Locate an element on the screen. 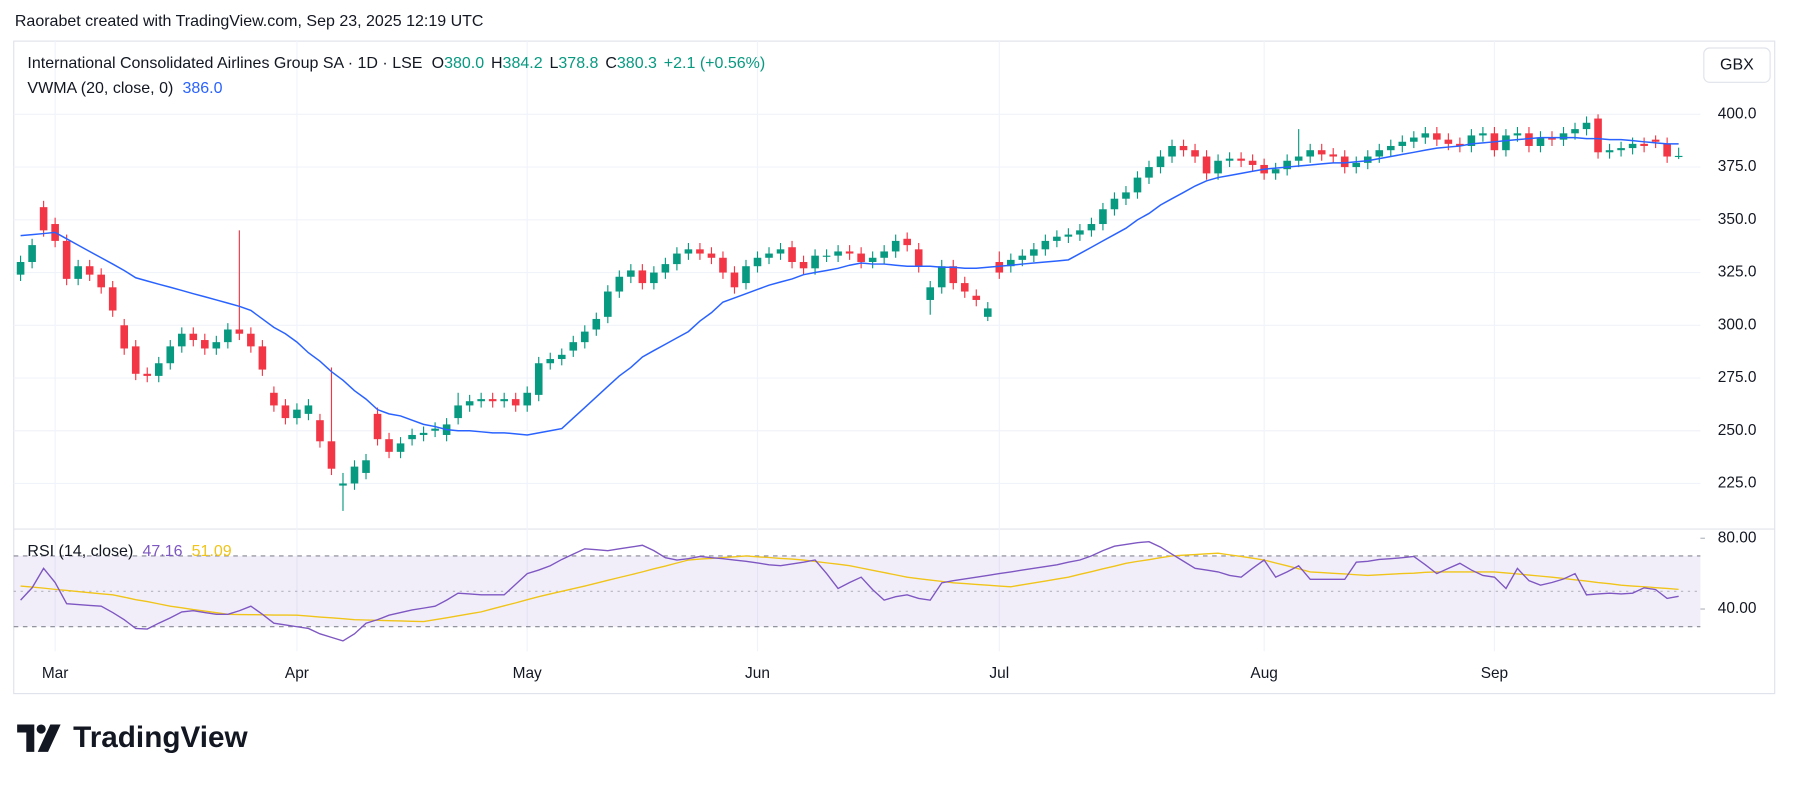  logo: TradingView is located at coordinates (133, 737).